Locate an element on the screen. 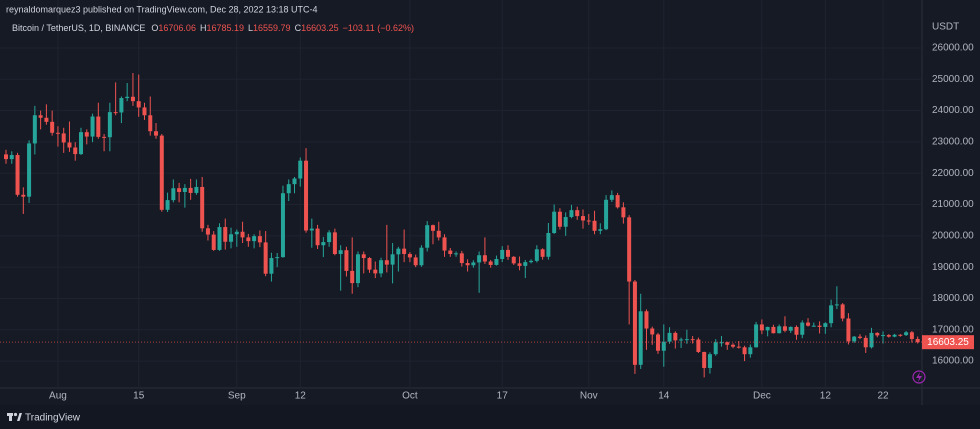 The height and width of the screenshot is (429, 980). last-price-tag is located at coordinates (948, 342).